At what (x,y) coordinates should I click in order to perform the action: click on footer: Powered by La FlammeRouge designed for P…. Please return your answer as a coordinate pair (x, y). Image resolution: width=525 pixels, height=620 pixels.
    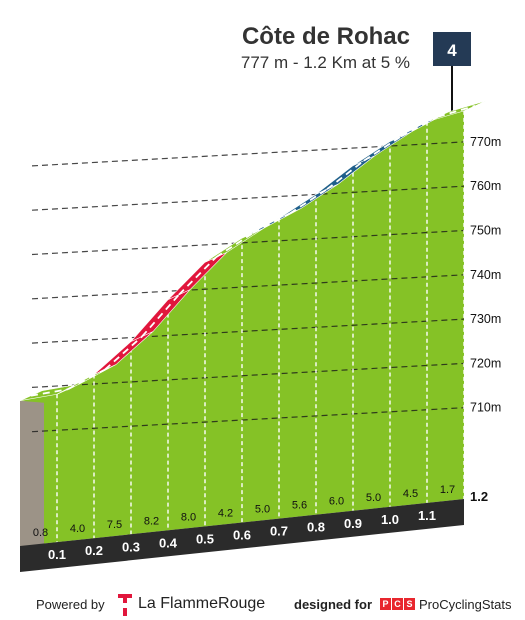
    Looking at the image, I should click on (262, 604).